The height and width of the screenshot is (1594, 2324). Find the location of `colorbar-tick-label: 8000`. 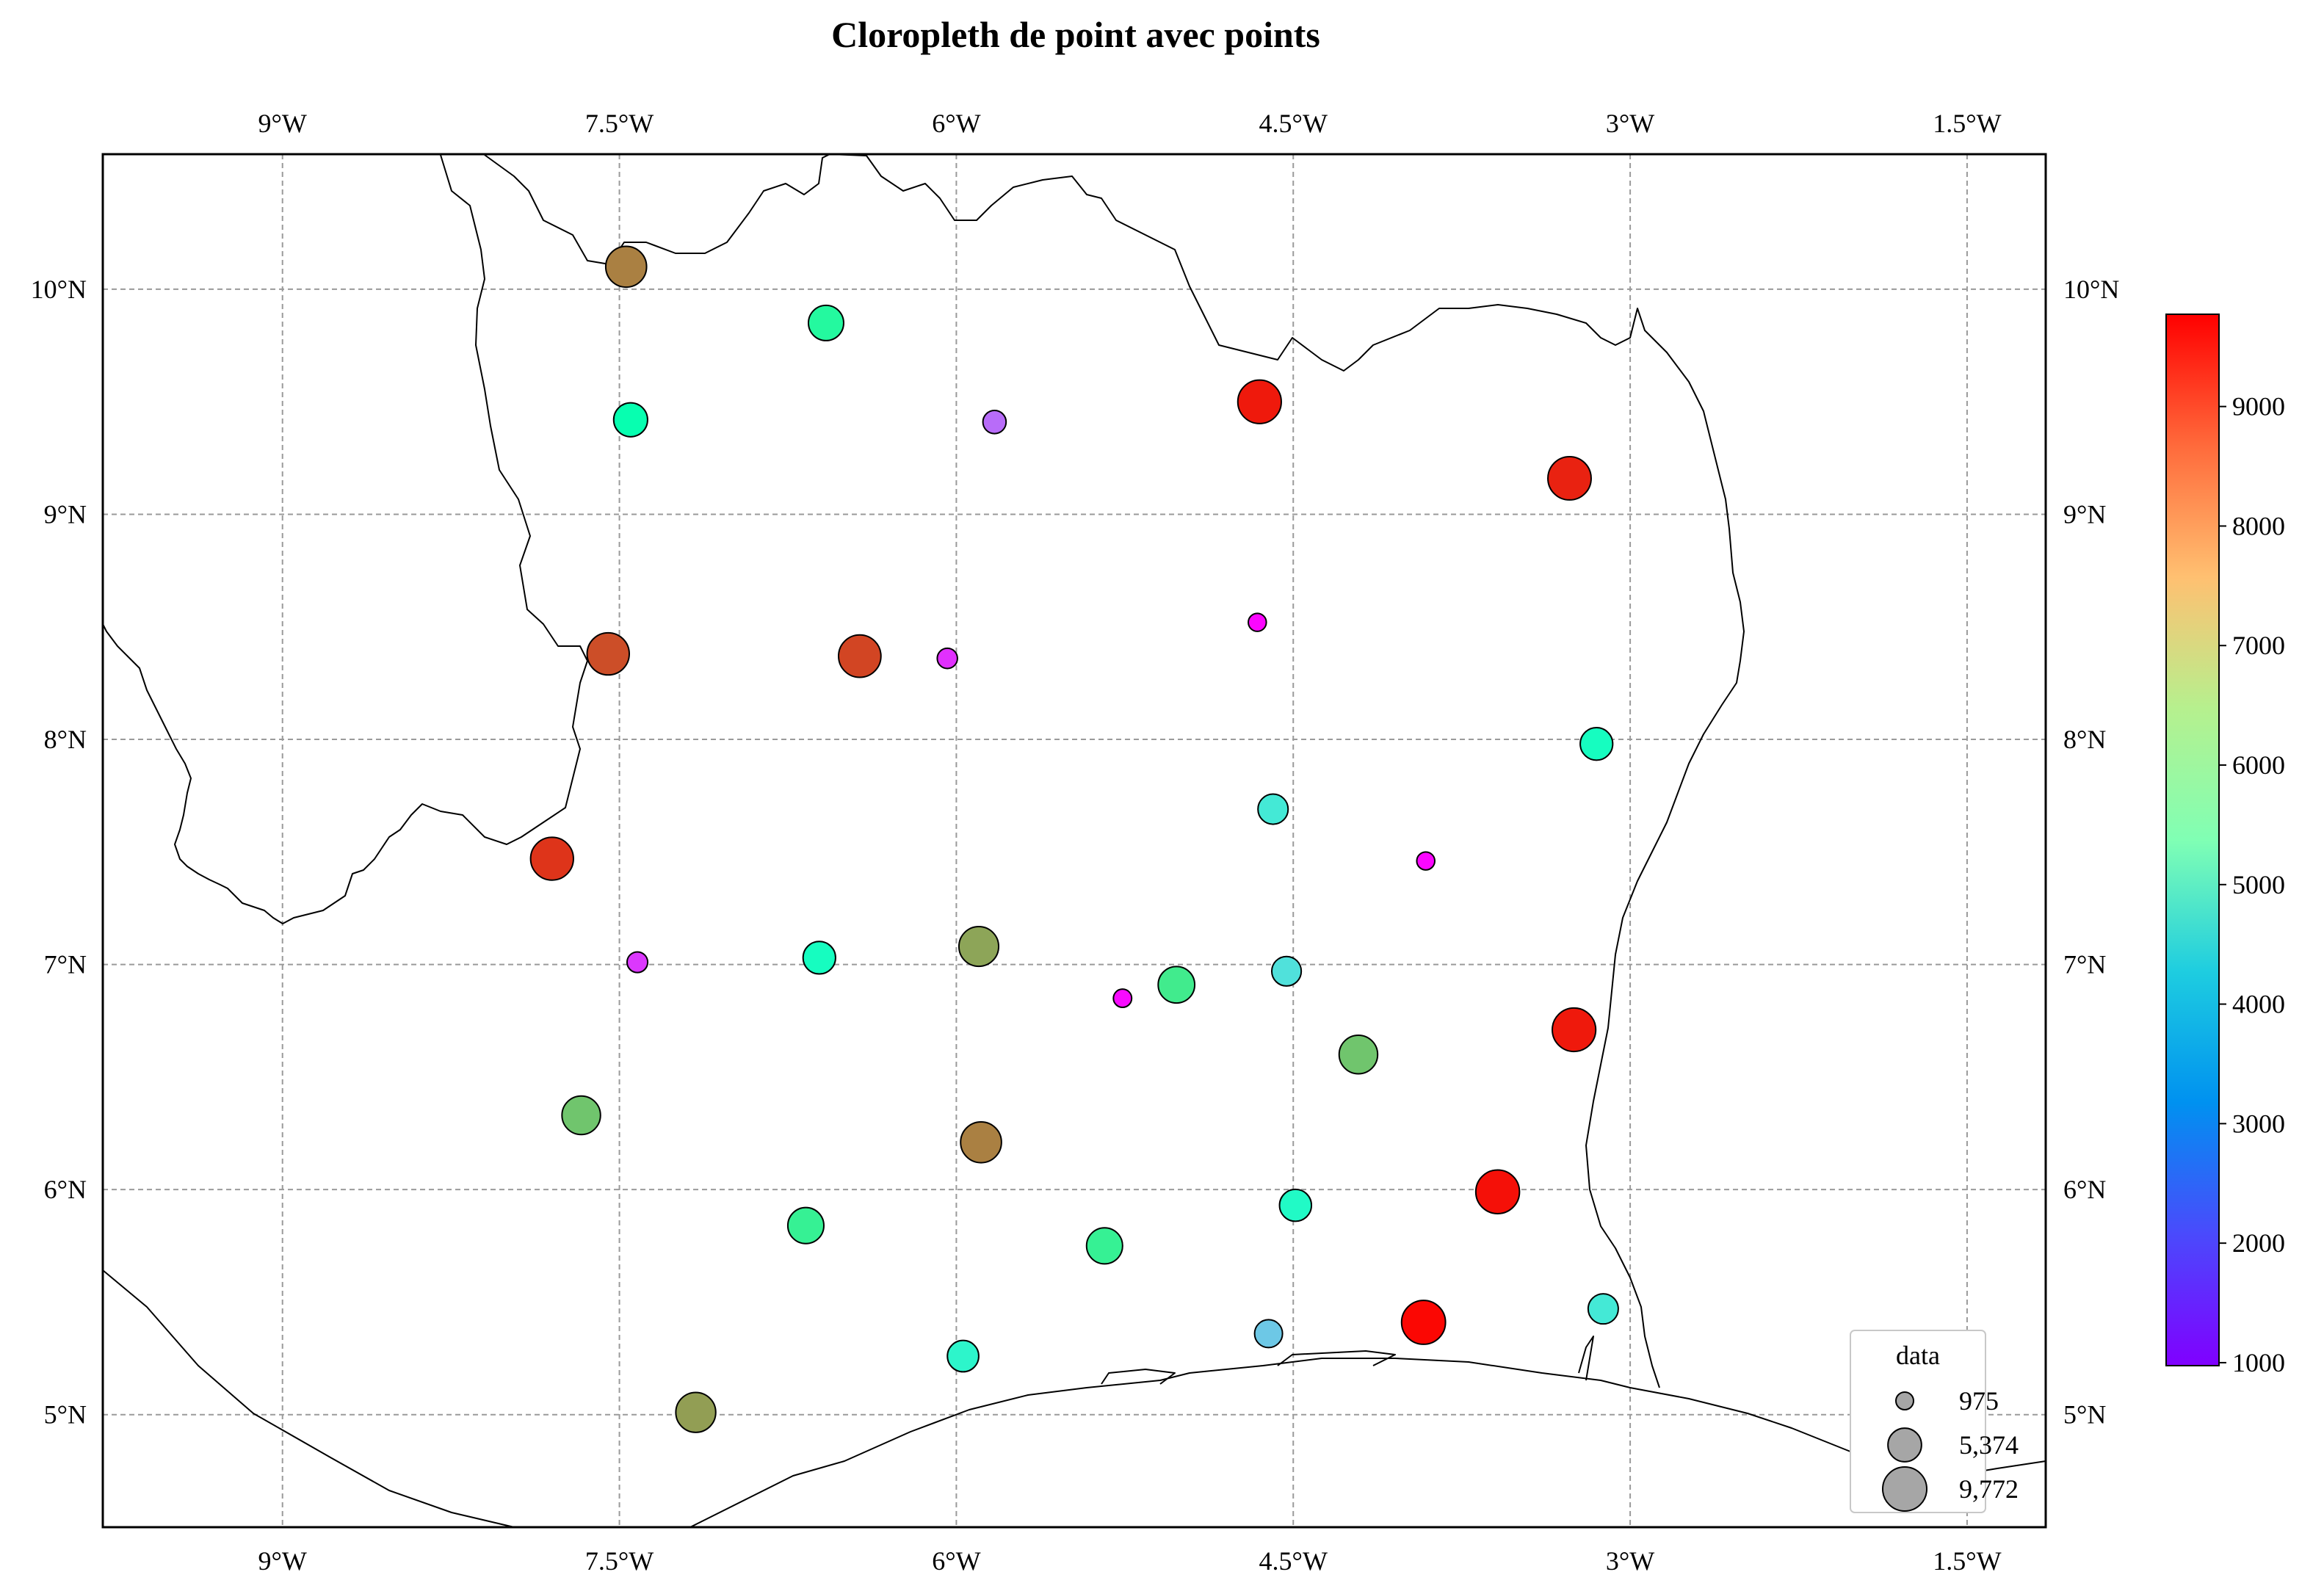

colorbar-tick-label: 8000 is located at coordinates (2258, 525).